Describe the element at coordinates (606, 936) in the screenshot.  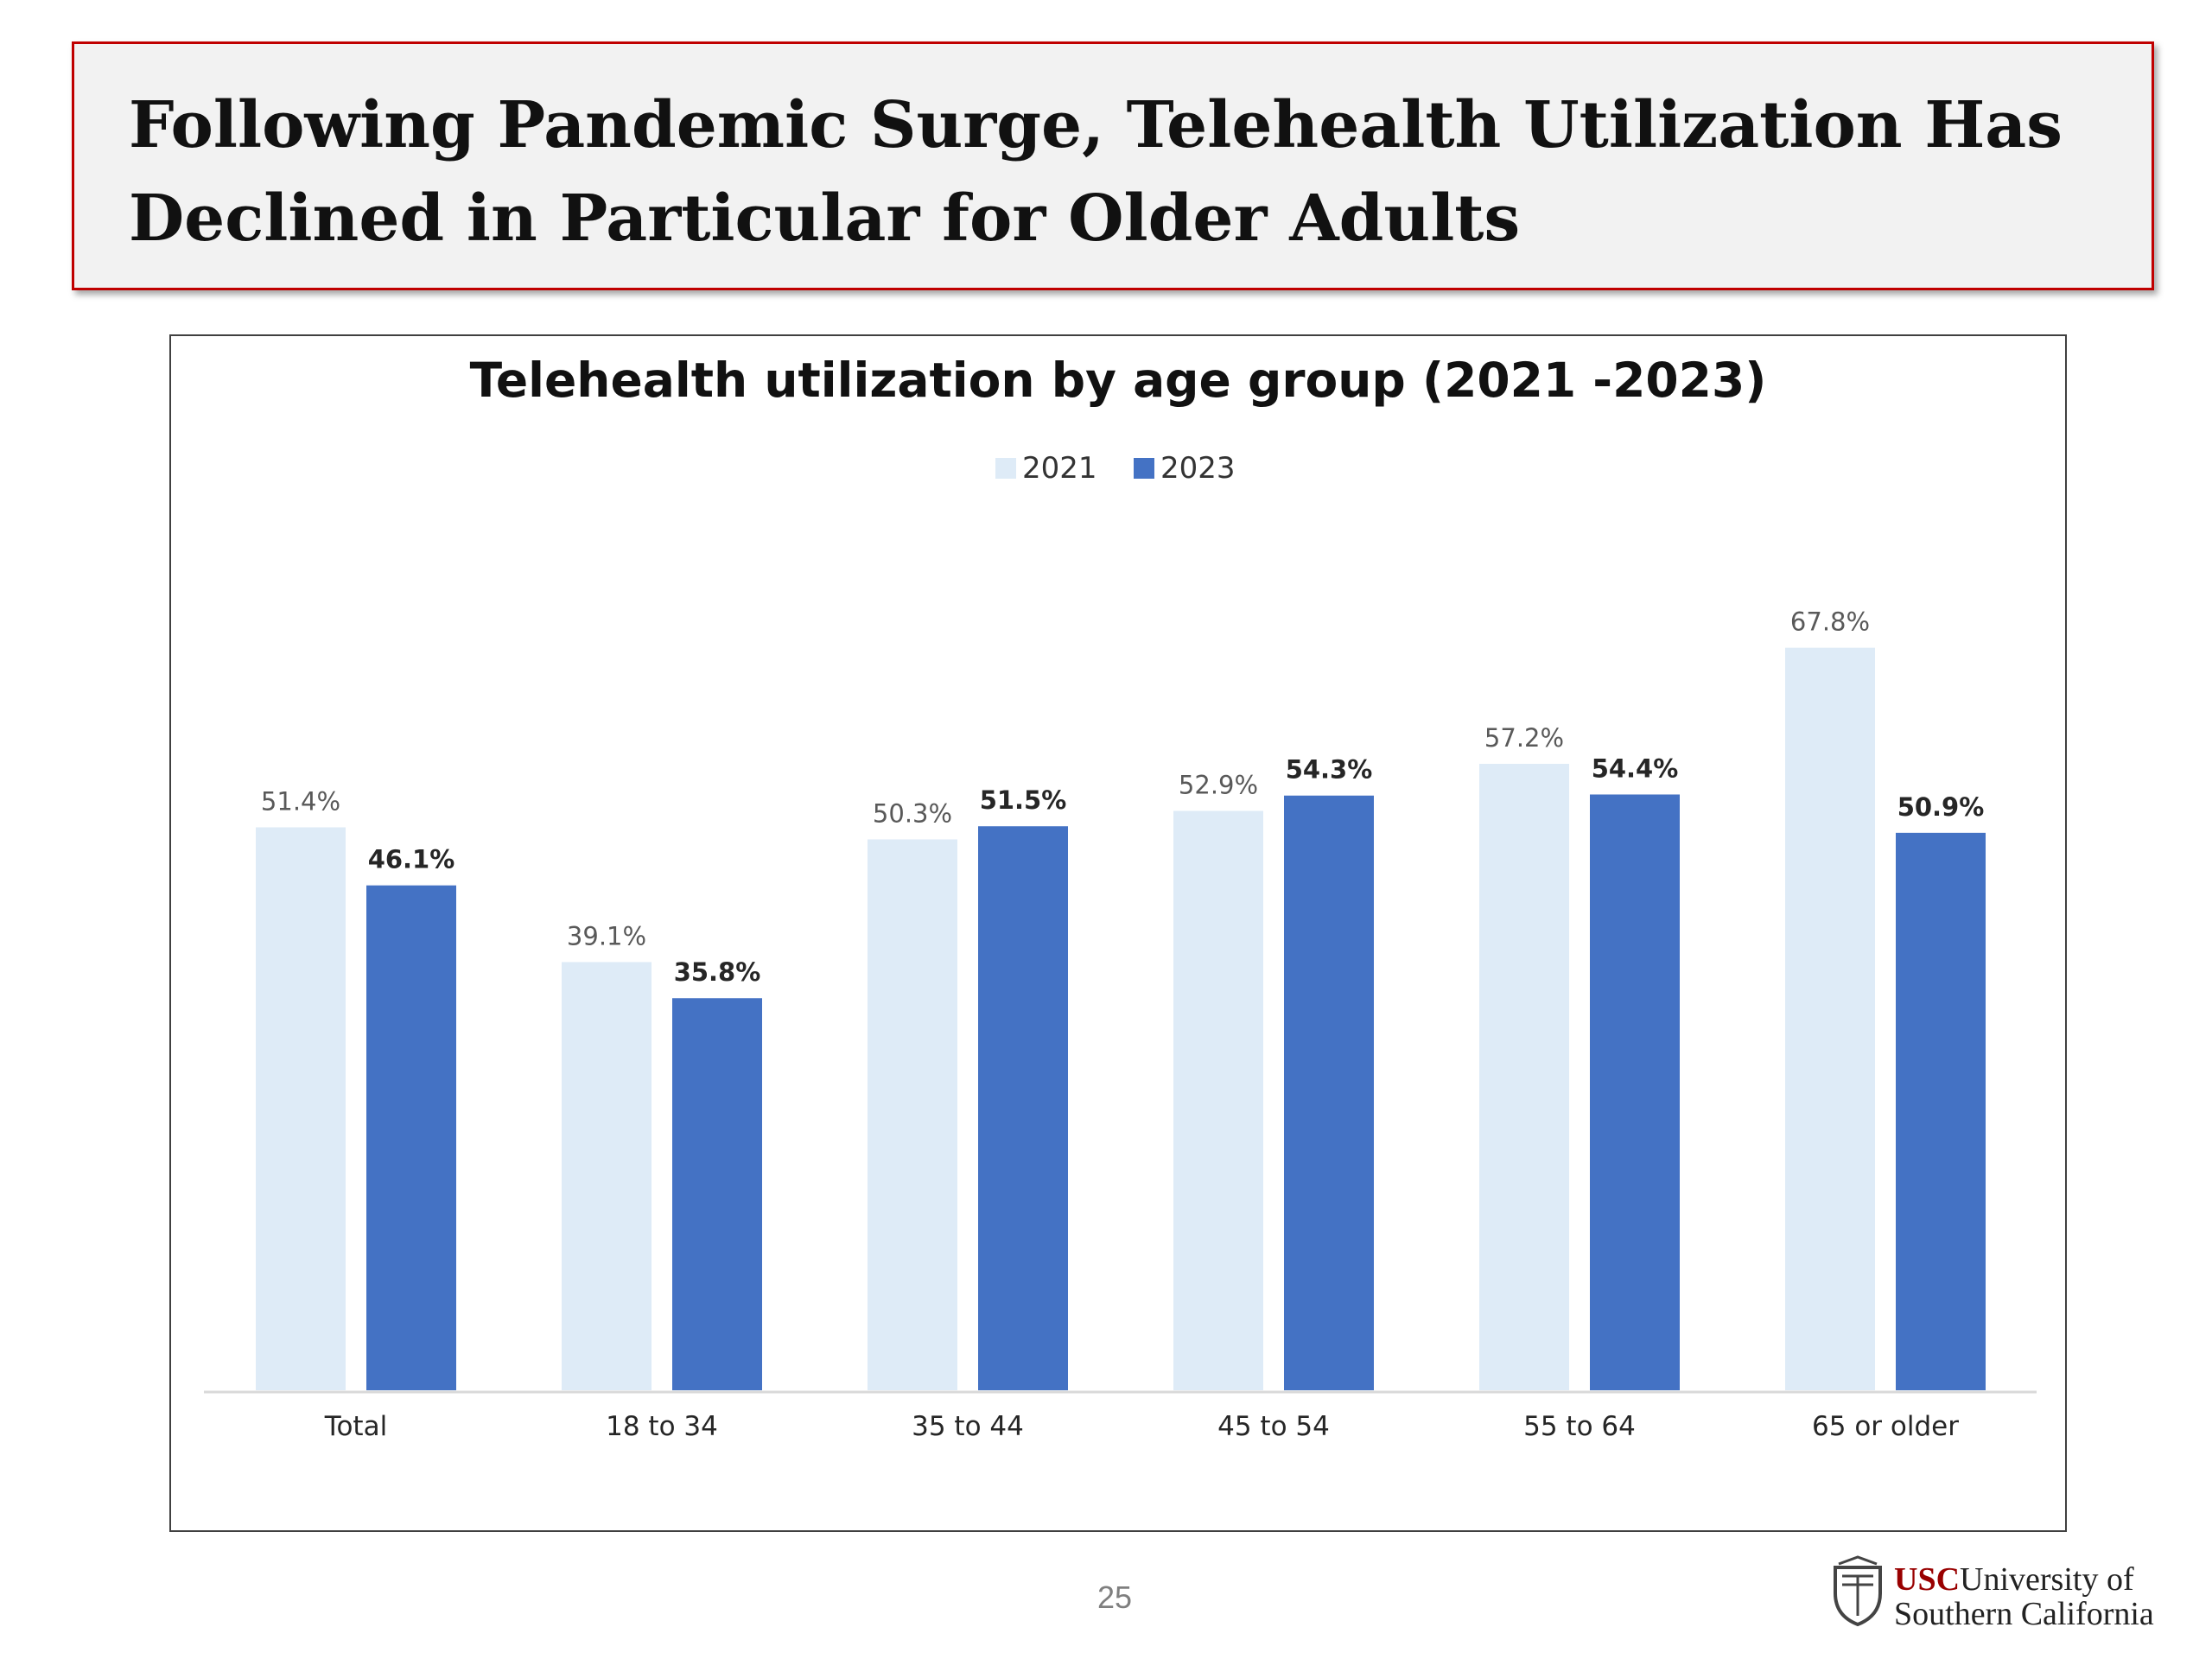
I see `data-label-2021-18-to-34: 39.1%` at that location.